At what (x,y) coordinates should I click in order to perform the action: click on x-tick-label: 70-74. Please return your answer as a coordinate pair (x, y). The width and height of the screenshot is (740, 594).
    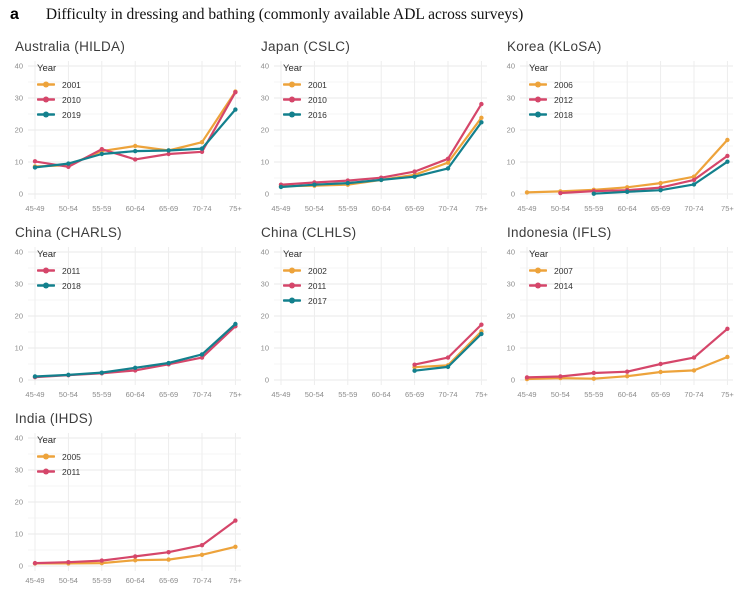
    Looking at the image, I should click on (201, 394).